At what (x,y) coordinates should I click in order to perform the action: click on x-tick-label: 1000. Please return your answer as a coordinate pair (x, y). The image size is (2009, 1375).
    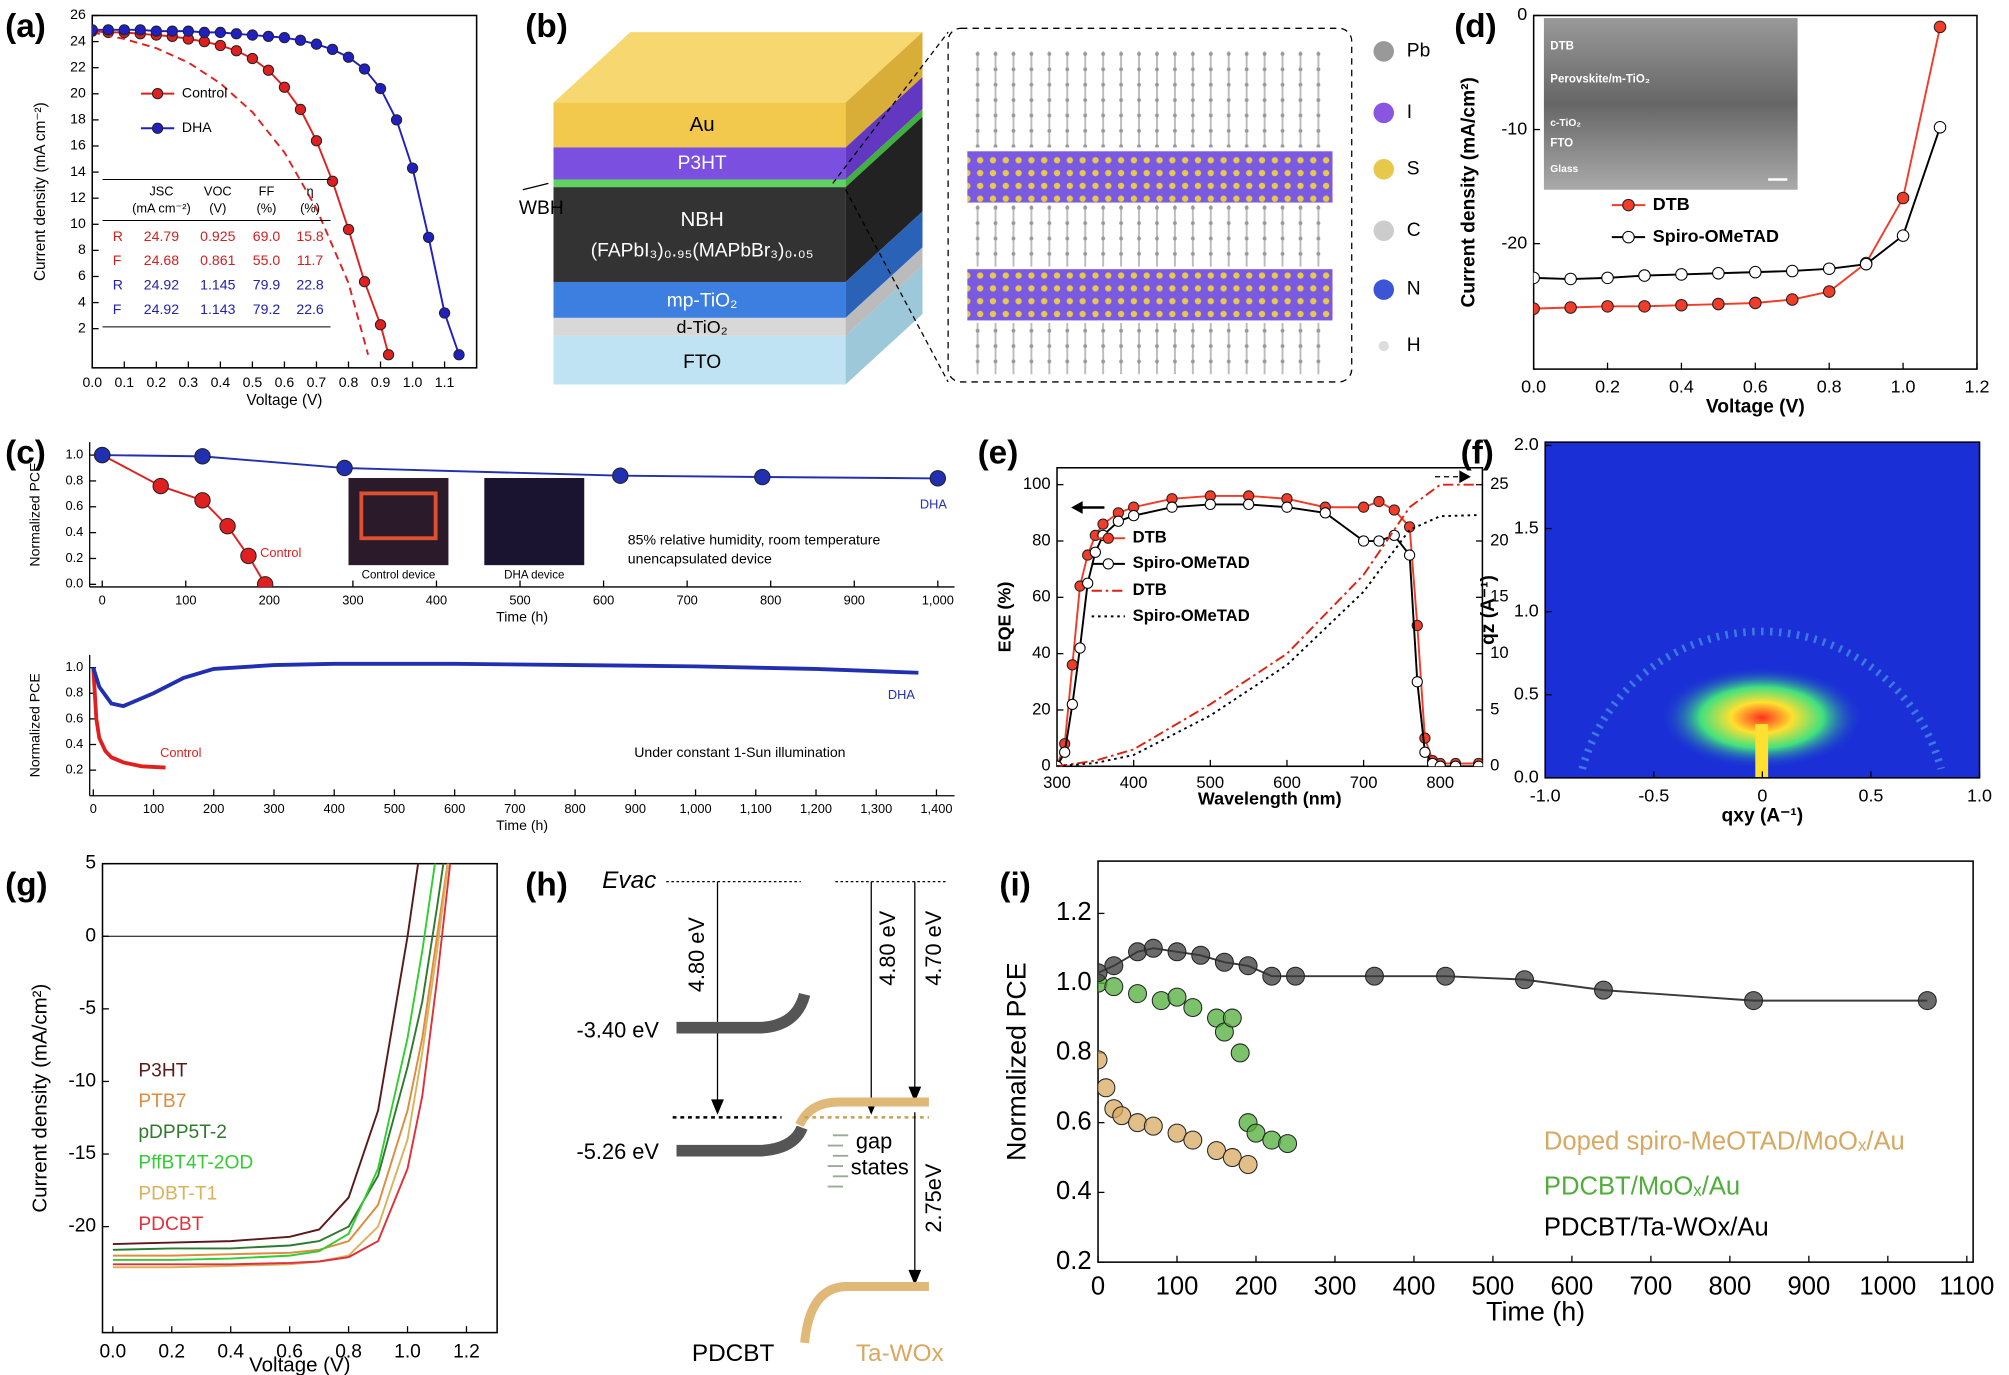
    Looking at the image, I should click on (1887, 1287).